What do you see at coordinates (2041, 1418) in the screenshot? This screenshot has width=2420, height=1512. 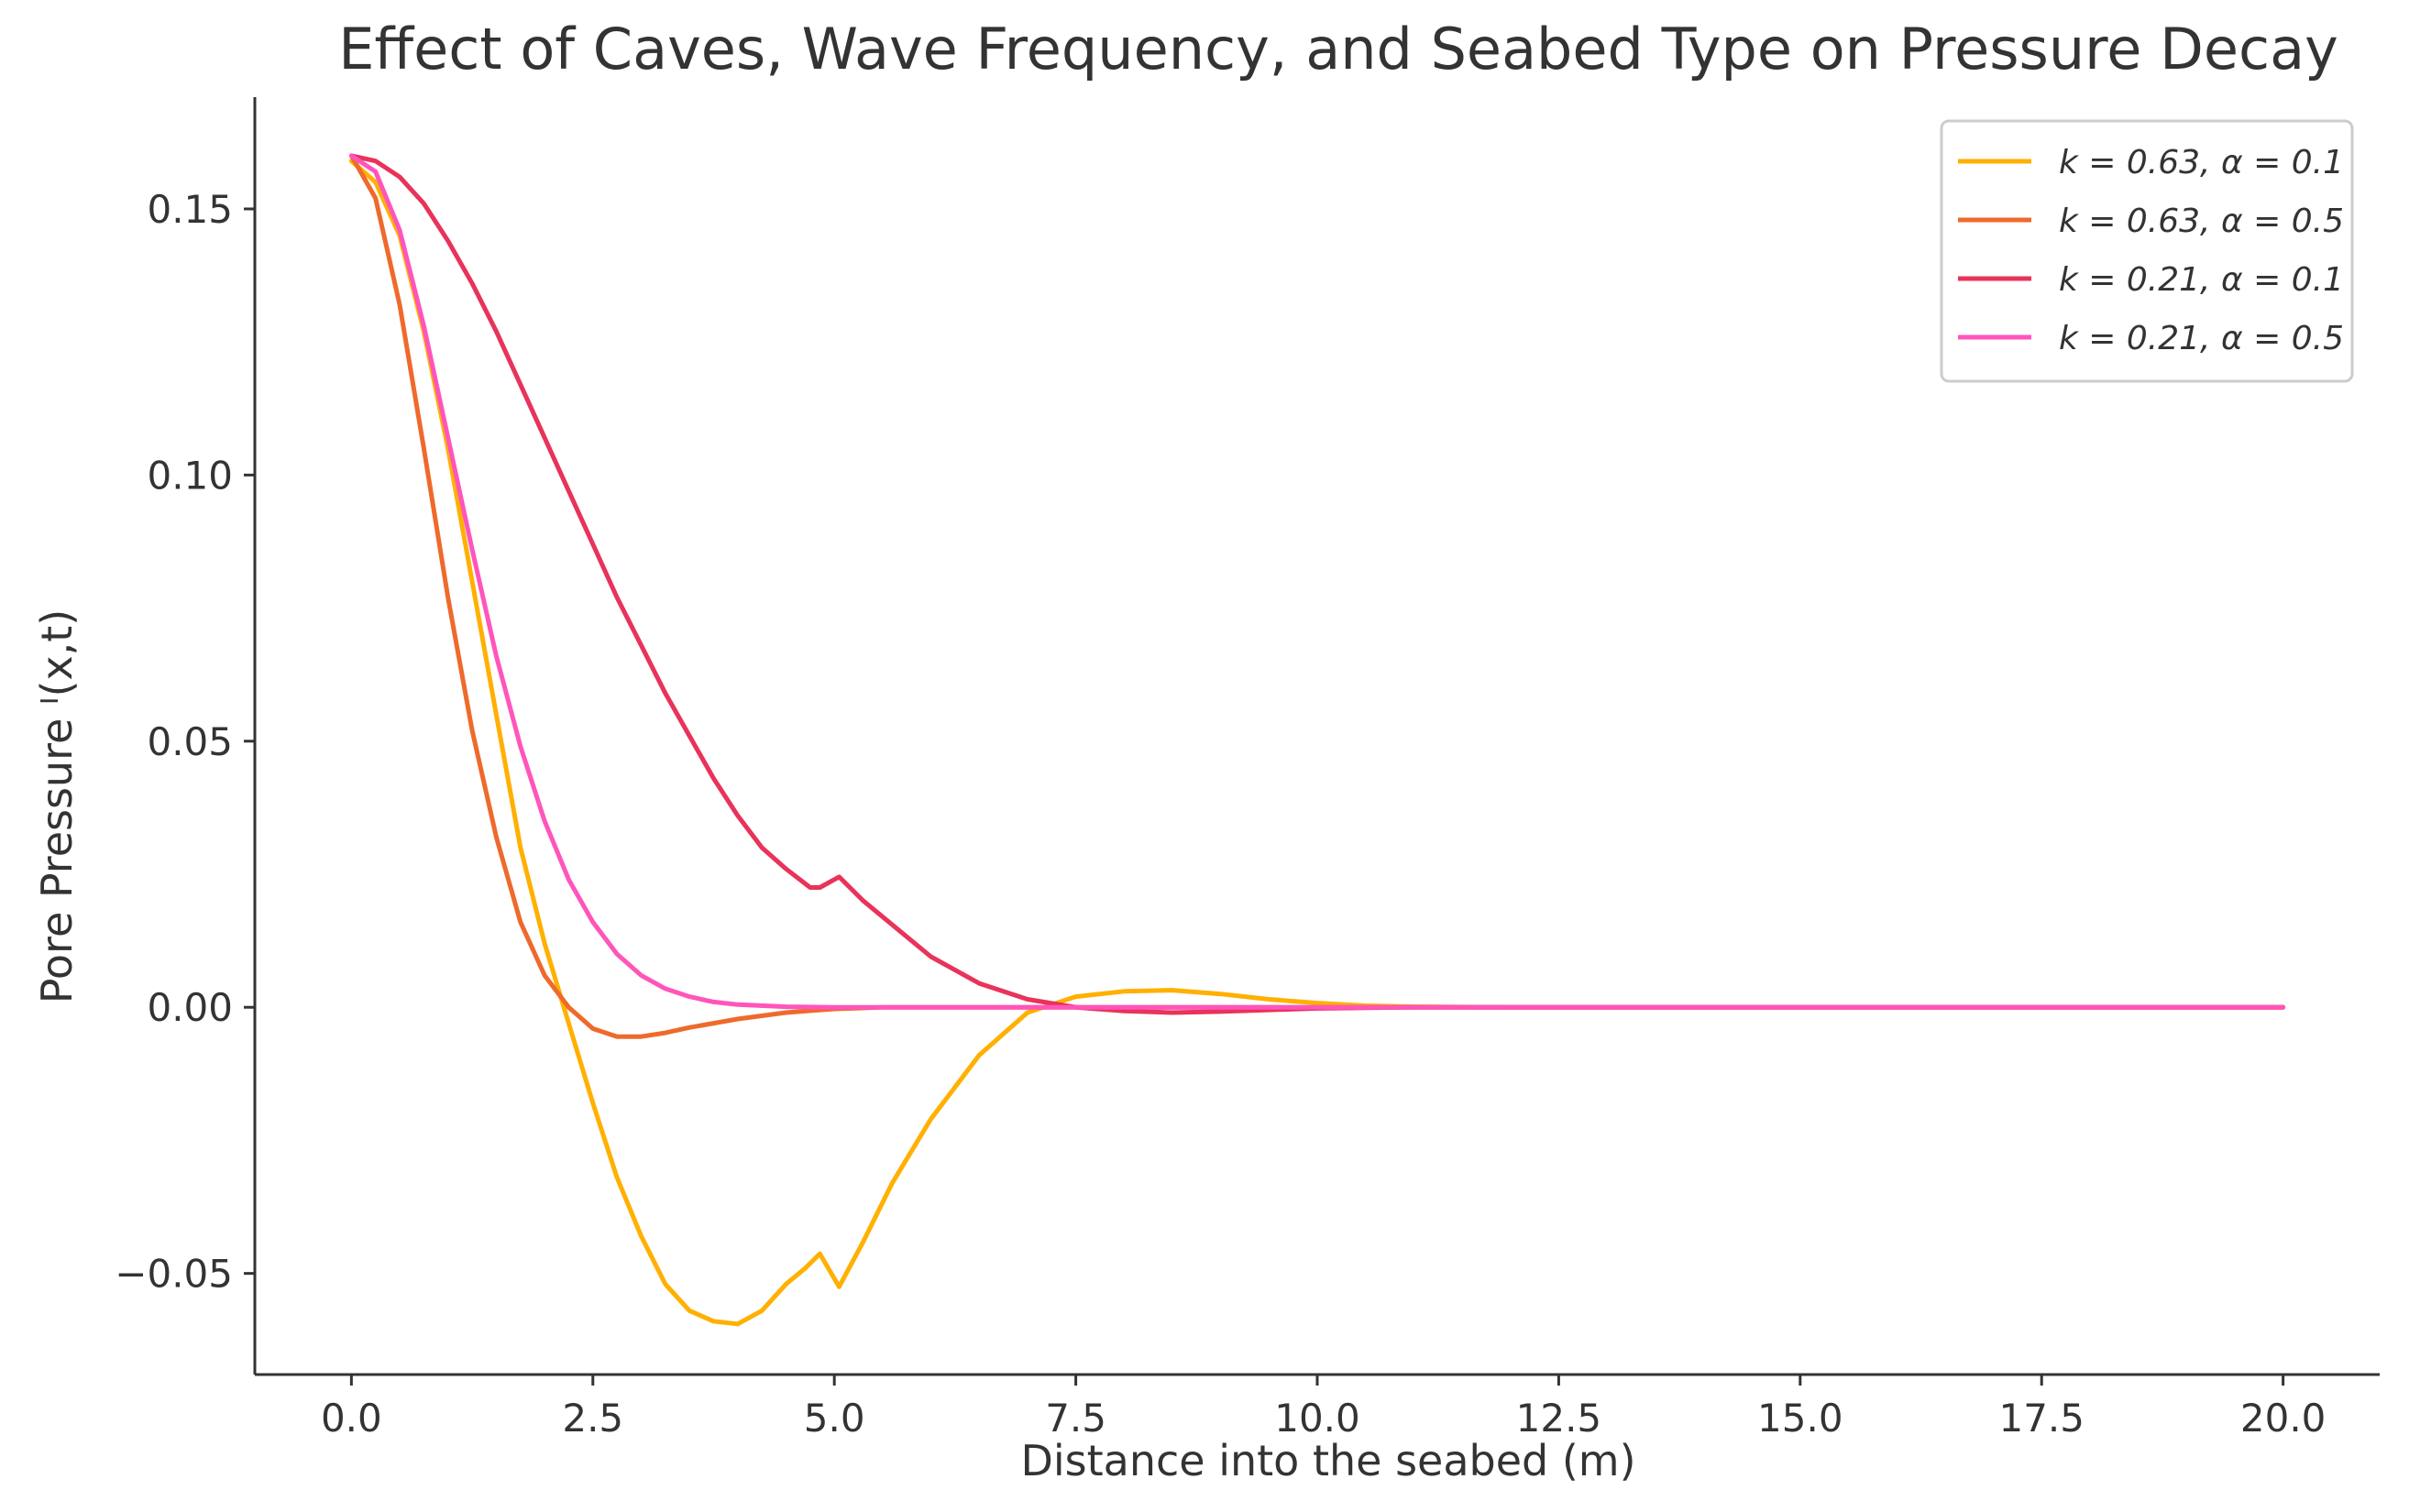 I see `x-tick-label: 17.5` at bounding box center [2041, 1418].